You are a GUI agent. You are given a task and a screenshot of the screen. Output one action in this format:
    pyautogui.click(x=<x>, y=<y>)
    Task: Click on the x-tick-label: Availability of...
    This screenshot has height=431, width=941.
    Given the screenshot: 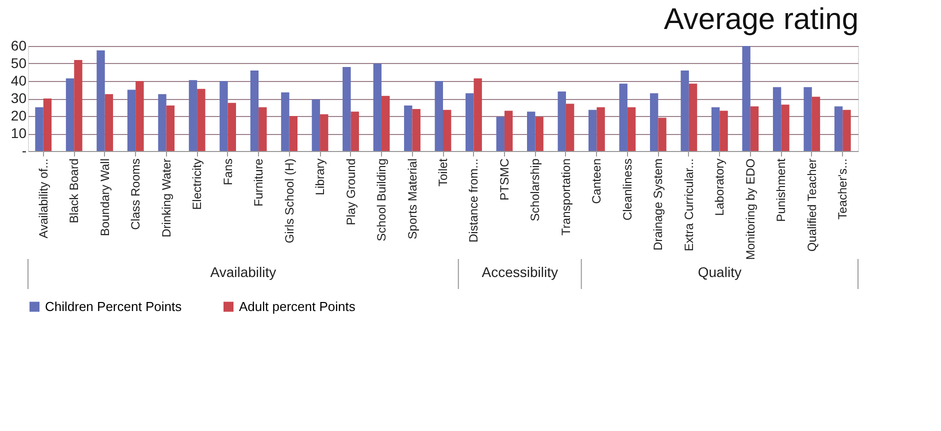 What is the action you would take?
    pyautogui.click(x=43, y=198)
    